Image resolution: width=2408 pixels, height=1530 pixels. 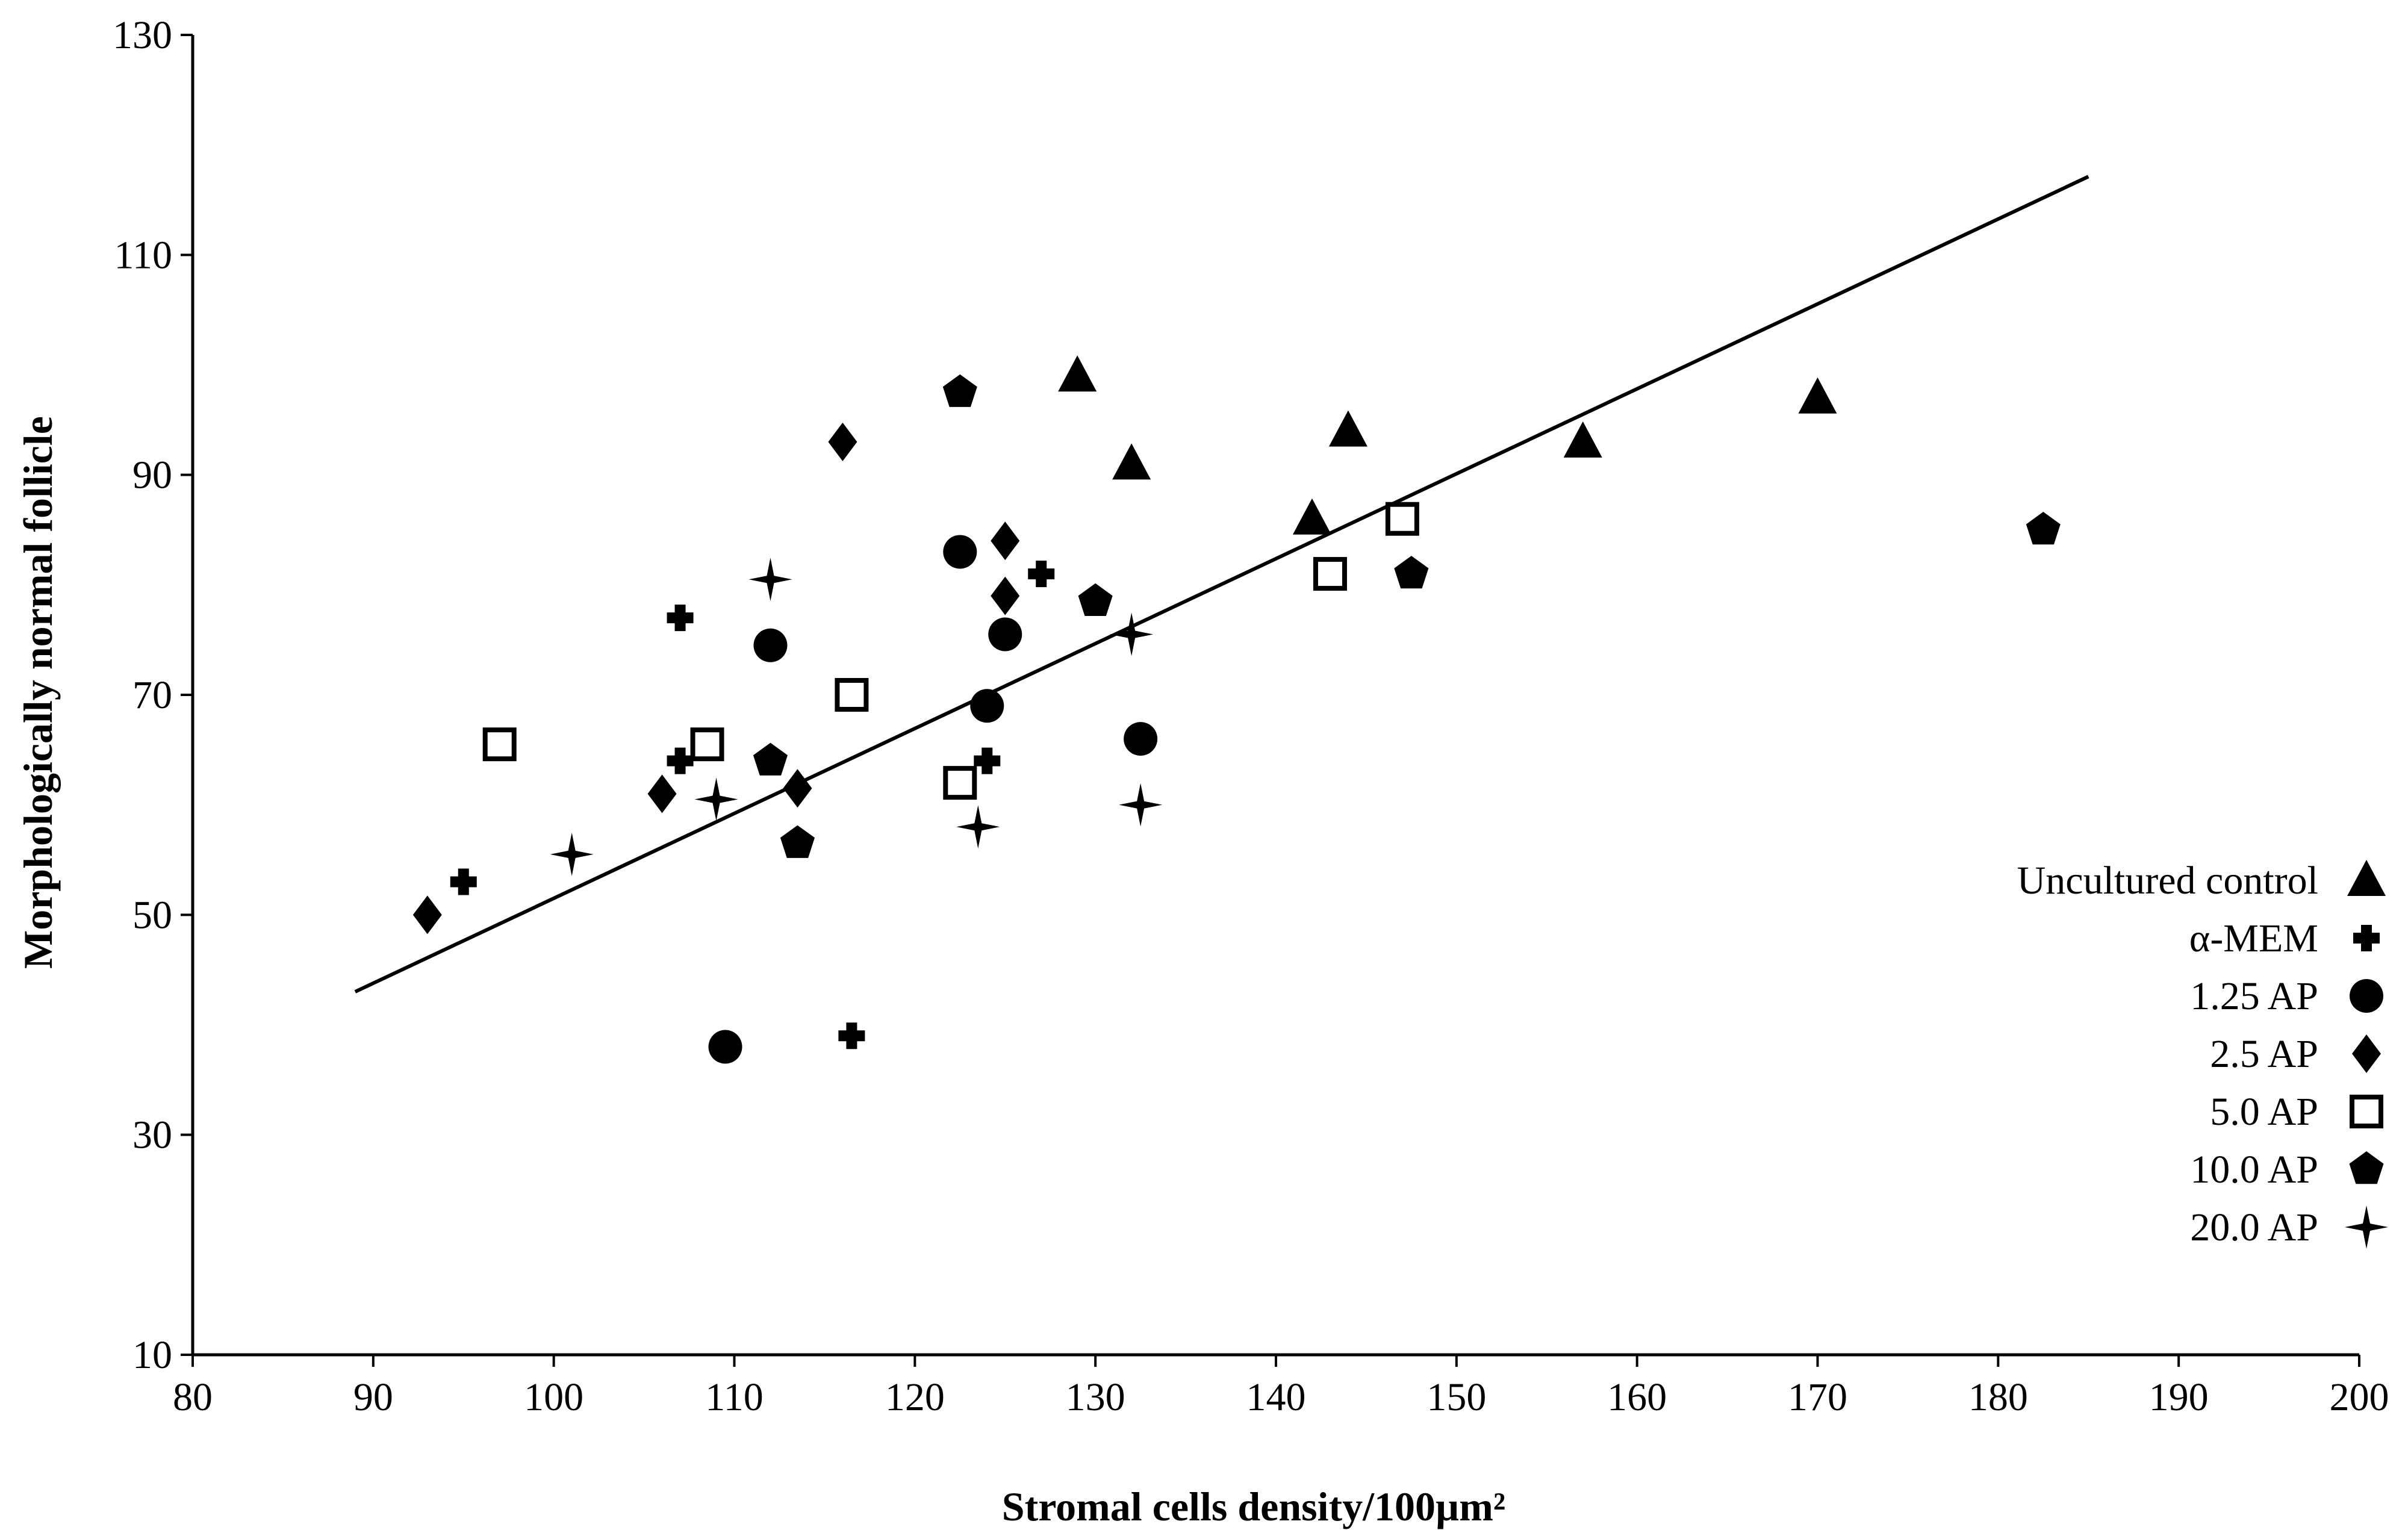 I want to click on legend-label: 1.25 AP, so click(x=2254, y=996).